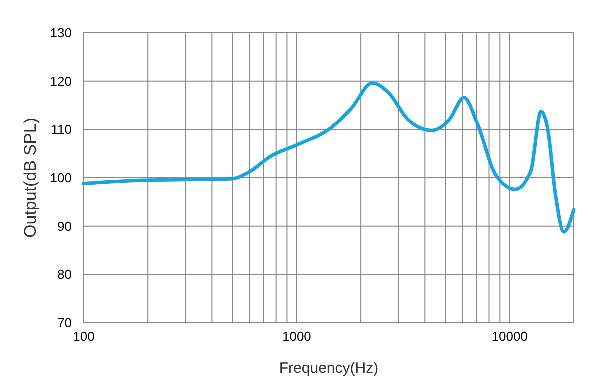 This screenshot has width=606, height=389. I want to click on y-tick-label: 130, so click(61, 33).